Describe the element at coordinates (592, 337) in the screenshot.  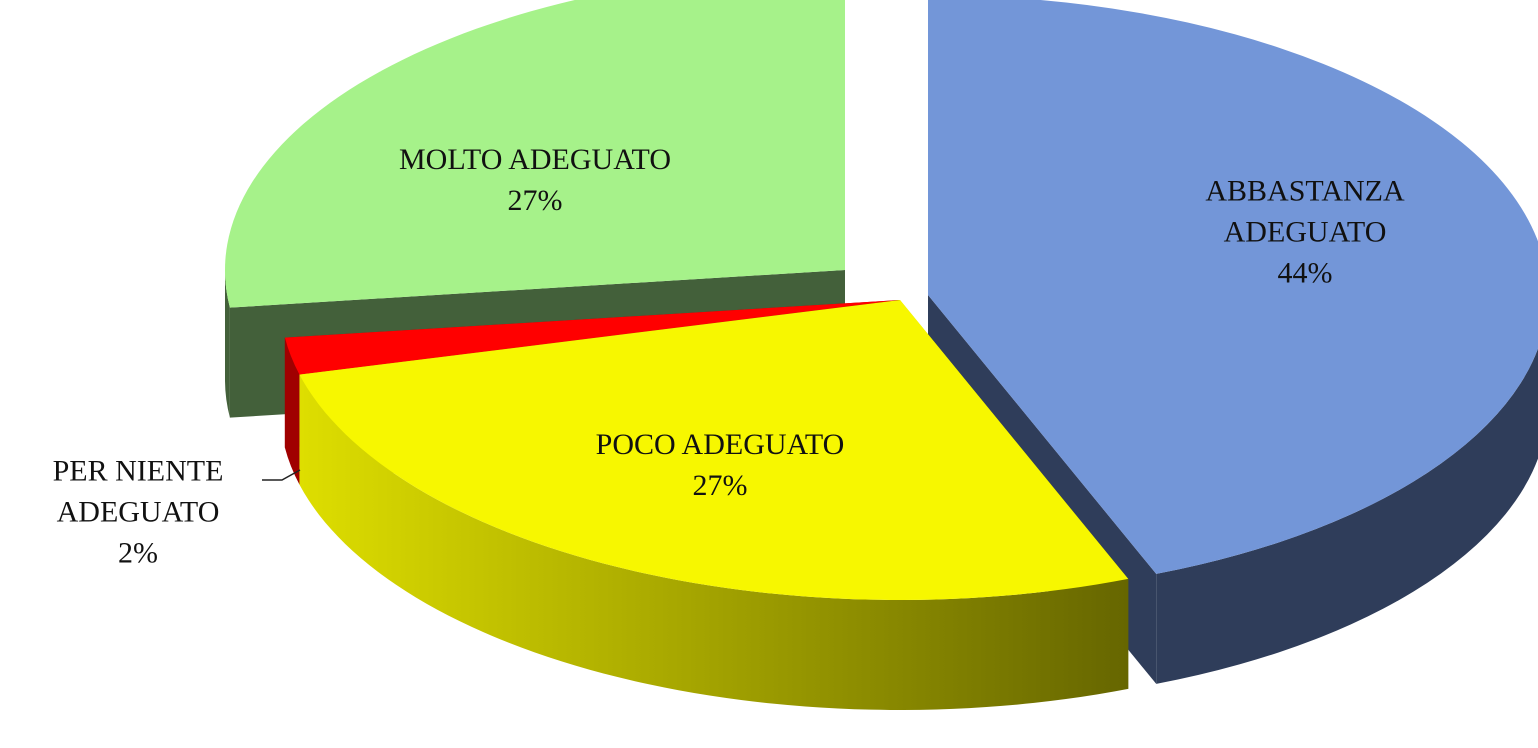
I see `slice` at that location.